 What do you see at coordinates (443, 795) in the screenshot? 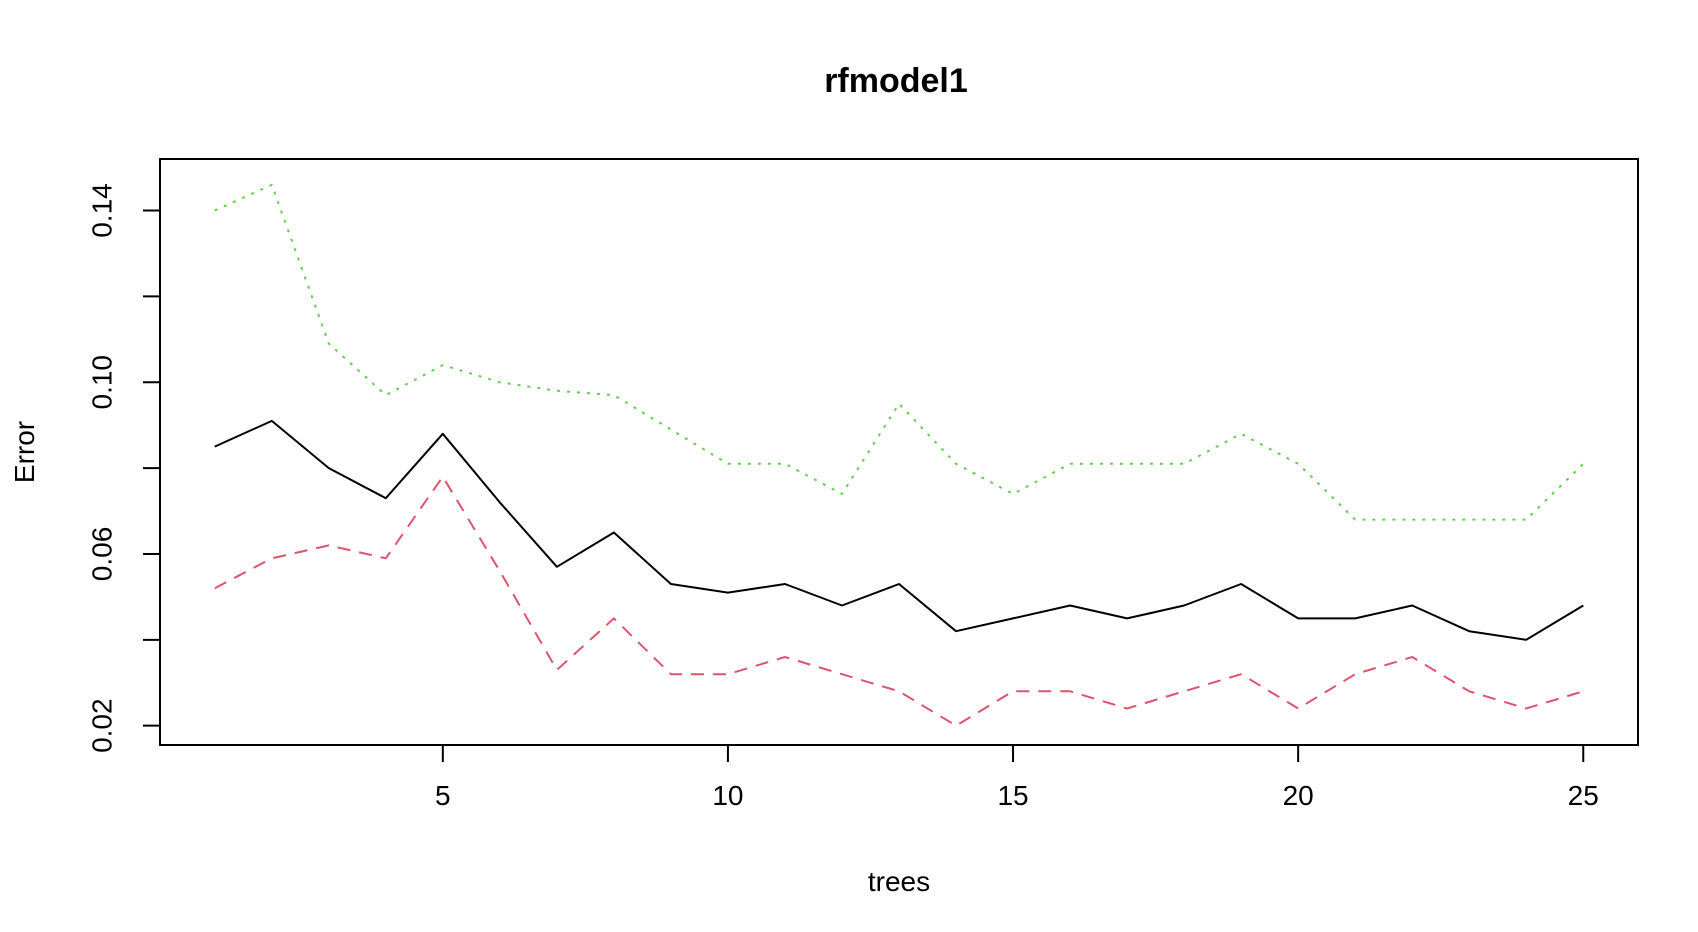
I see `x-tick-label: 5` at bounding box center [443, 795].